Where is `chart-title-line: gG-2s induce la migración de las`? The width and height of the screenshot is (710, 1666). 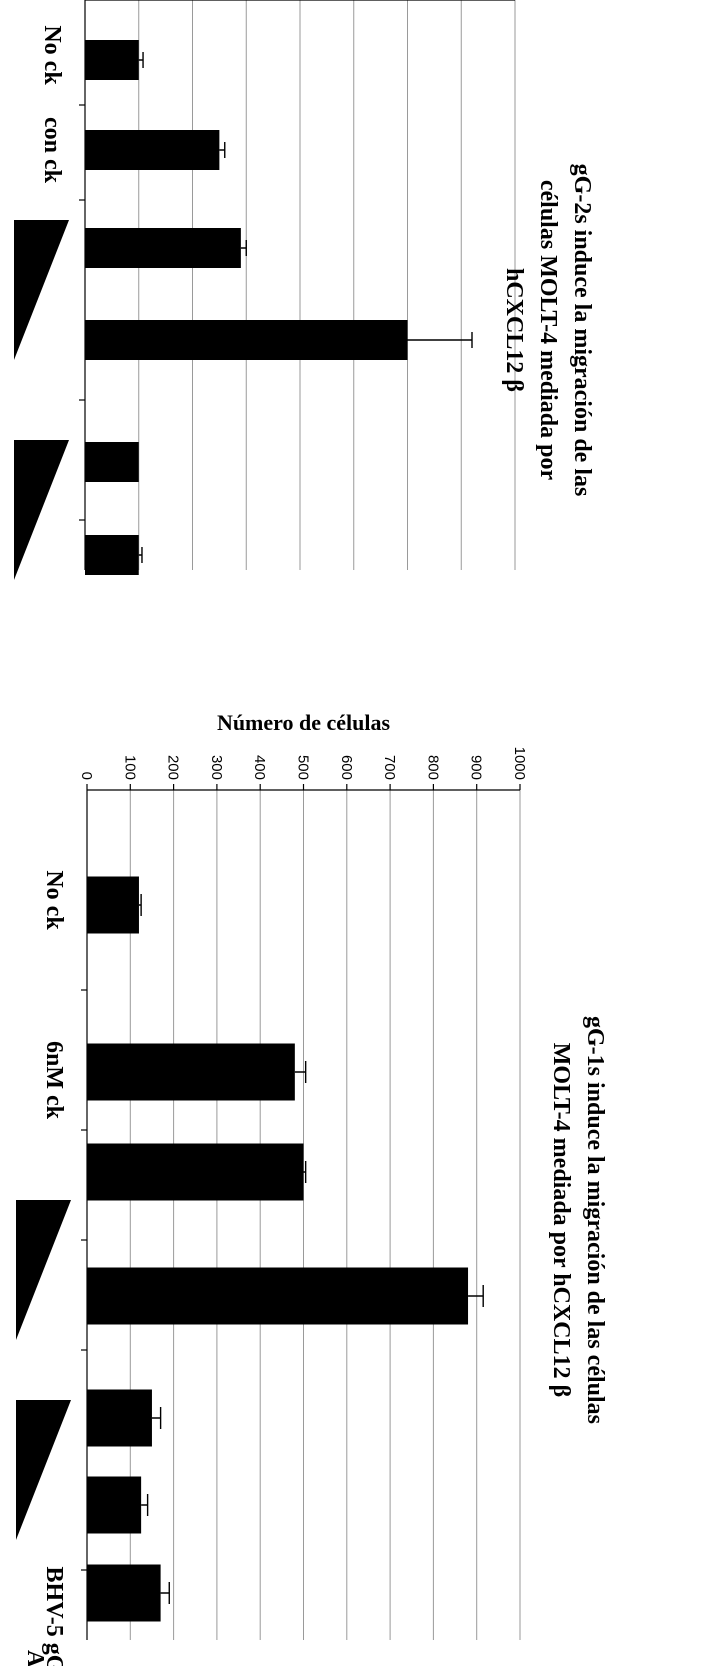
chart-title-line: gG-2s induce la migración de las is located at coordinates (582, 330).